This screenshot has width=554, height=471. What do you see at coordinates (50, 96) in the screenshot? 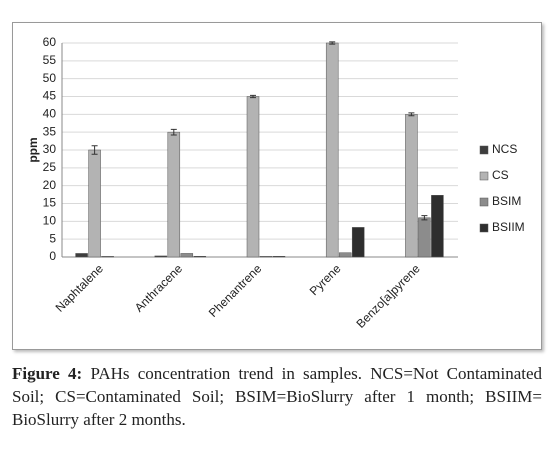
I see `y-tick-label: 45` at bounding box center [50, 96].